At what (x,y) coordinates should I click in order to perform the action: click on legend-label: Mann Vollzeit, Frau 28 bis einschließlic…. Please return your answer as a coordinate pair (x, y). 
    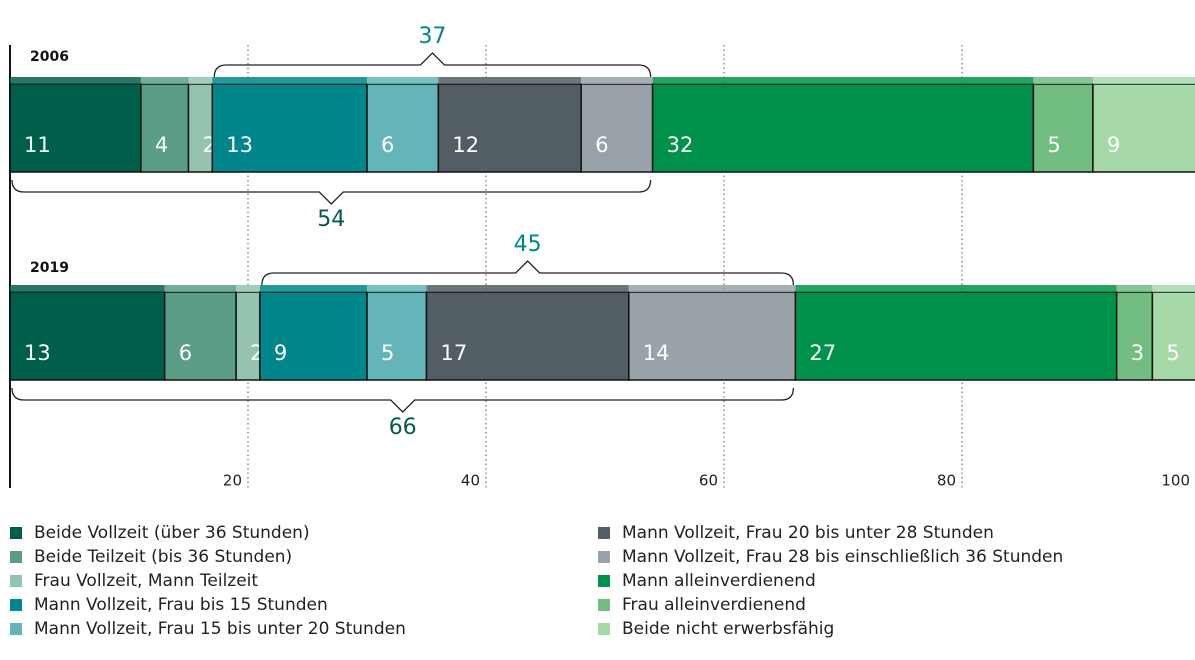
    Looking at the image, I should click on (842, 557).